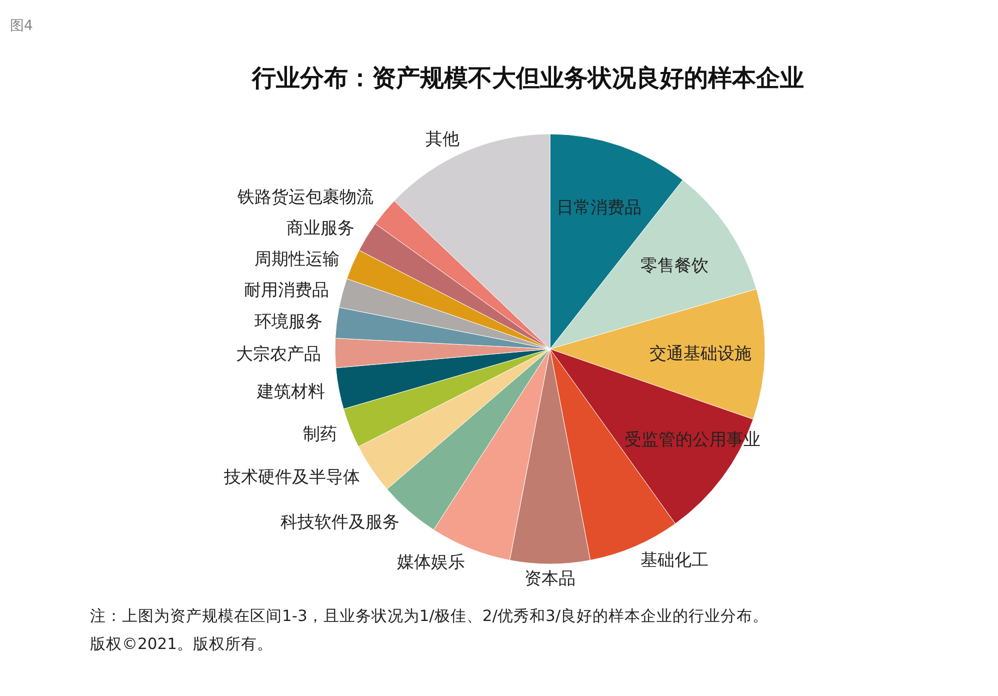 Image resolution: width=998 pixels, height=696 pixels. Describe the element at coordinates (674, 559) in the screenshot. I see `slice-label: 基础化工` at that location.